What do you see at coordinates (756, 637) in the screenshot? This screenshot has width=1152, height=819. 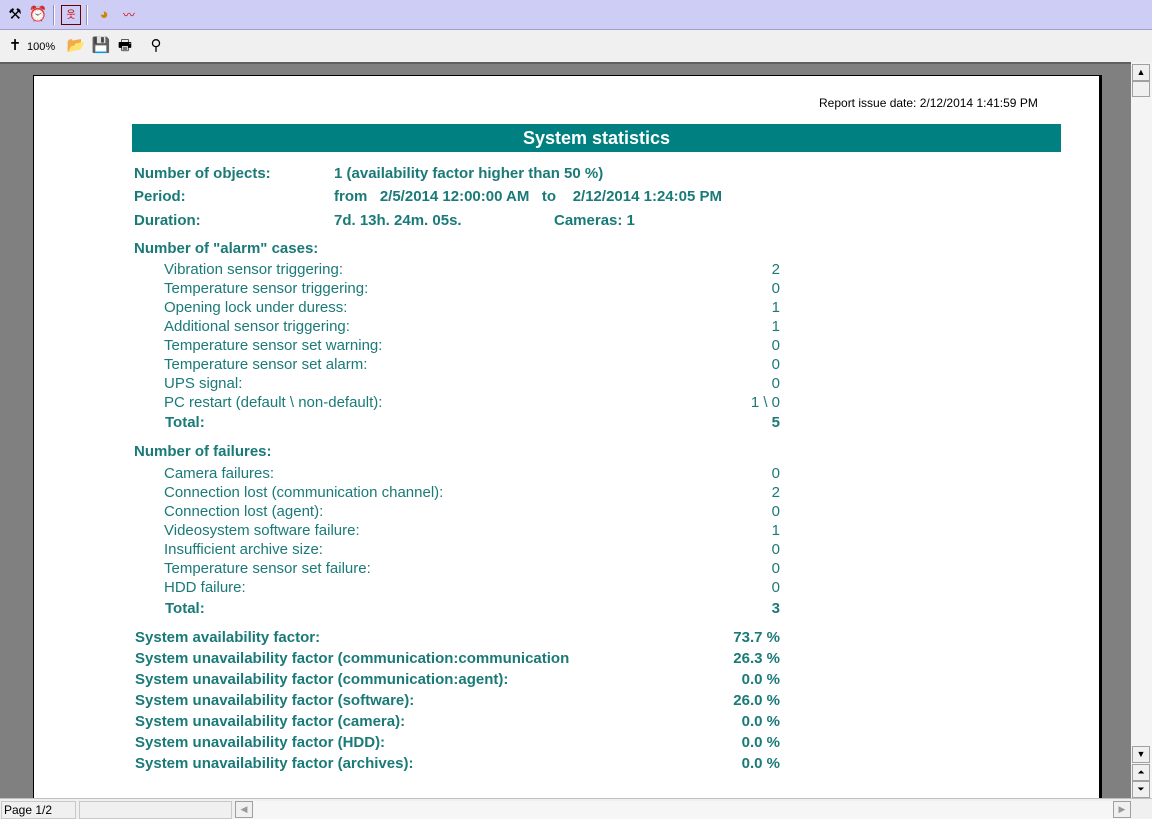 I see `row-value: 73.7 %` at bounding box center [756, 637].